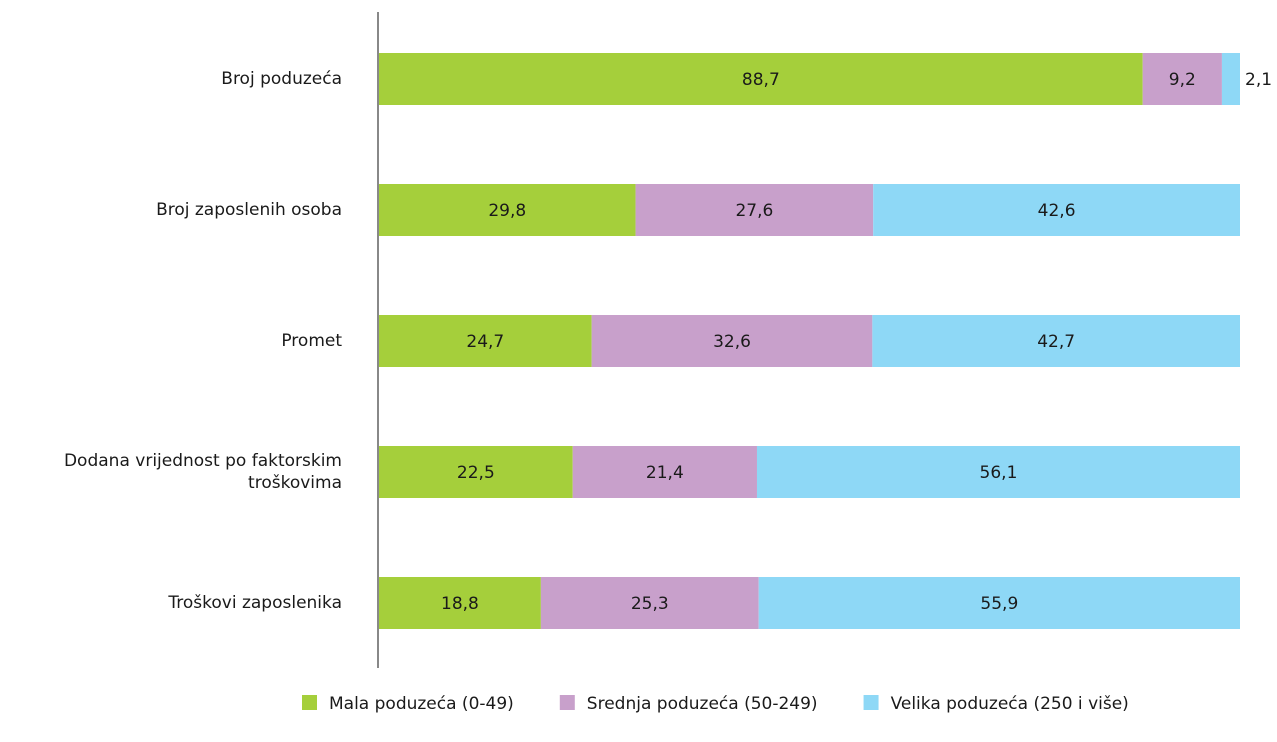 The width and height of the screenshot is (1277, 742). Describe the element at coordinates (311, 341) in the screenshot. I see `category-label: Promet` at that location.